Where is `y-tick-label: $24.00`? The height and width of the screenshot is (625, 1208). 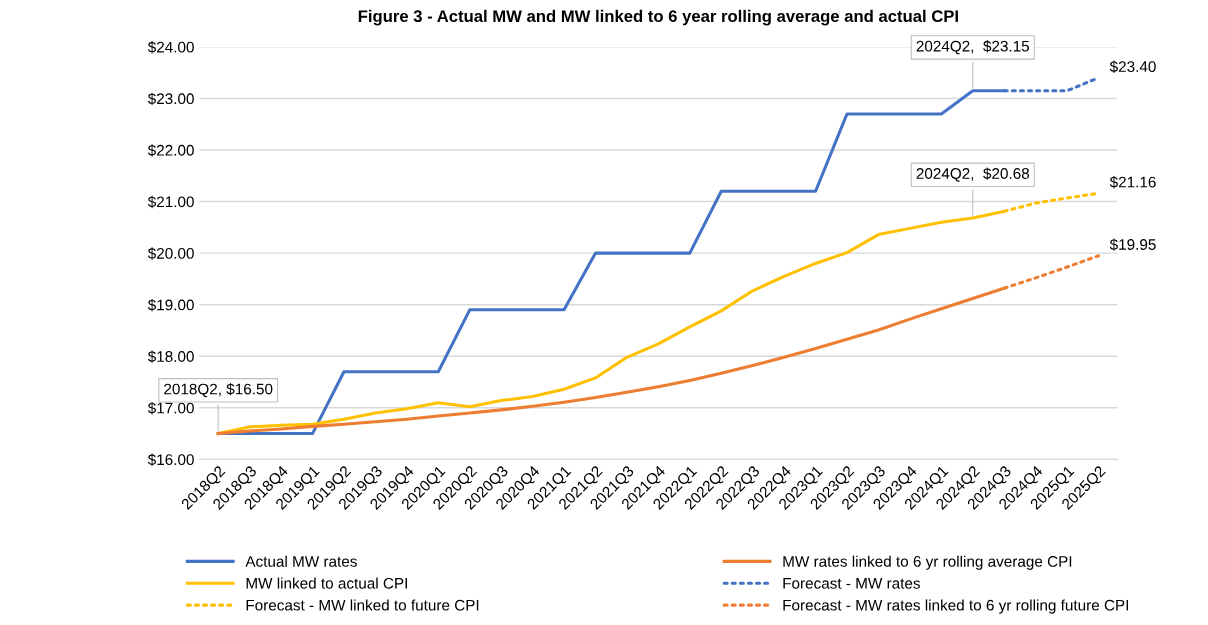 y-tick-label: $24.00 is located at coordinates (170, 47).